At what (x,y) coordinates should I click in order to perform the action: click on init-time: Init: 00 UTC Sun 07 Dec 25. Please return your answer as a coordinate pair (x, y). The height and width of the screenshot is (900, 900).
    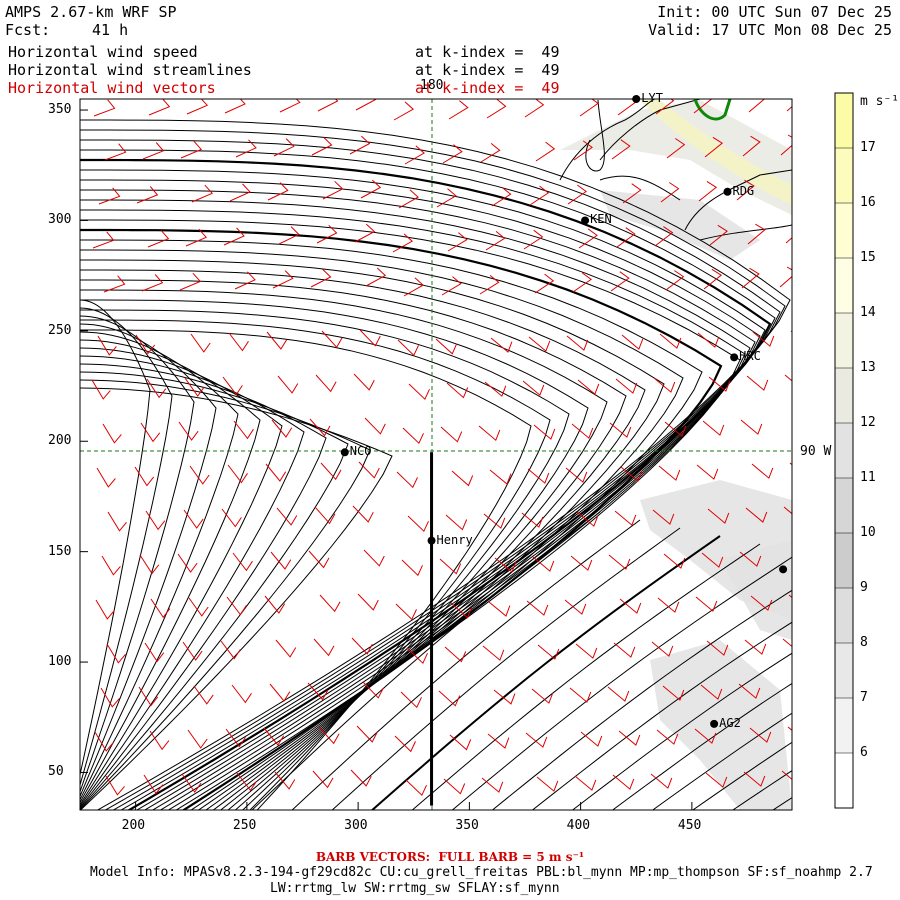
    Looking at the image, I should click on (774, 12).